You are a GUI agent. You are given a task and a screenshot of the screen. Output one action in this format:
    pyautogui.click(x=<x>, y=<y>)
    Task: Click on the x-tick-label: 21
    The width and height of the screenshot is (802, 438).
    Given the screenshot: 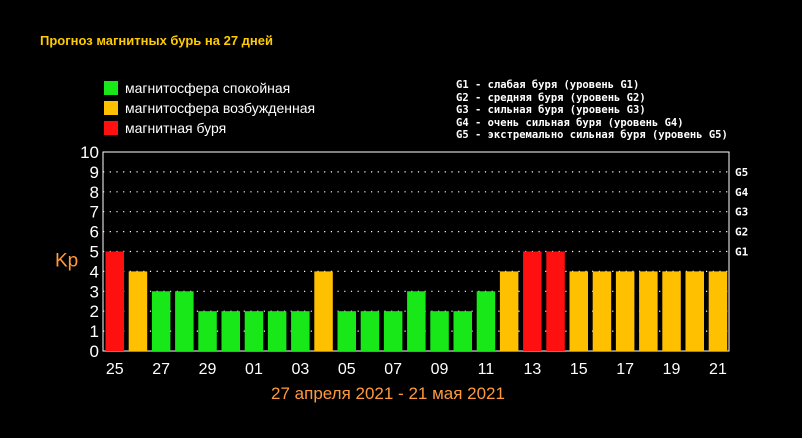 What is the action you would take?
    pyautogui.click(x=718, y=369)
    